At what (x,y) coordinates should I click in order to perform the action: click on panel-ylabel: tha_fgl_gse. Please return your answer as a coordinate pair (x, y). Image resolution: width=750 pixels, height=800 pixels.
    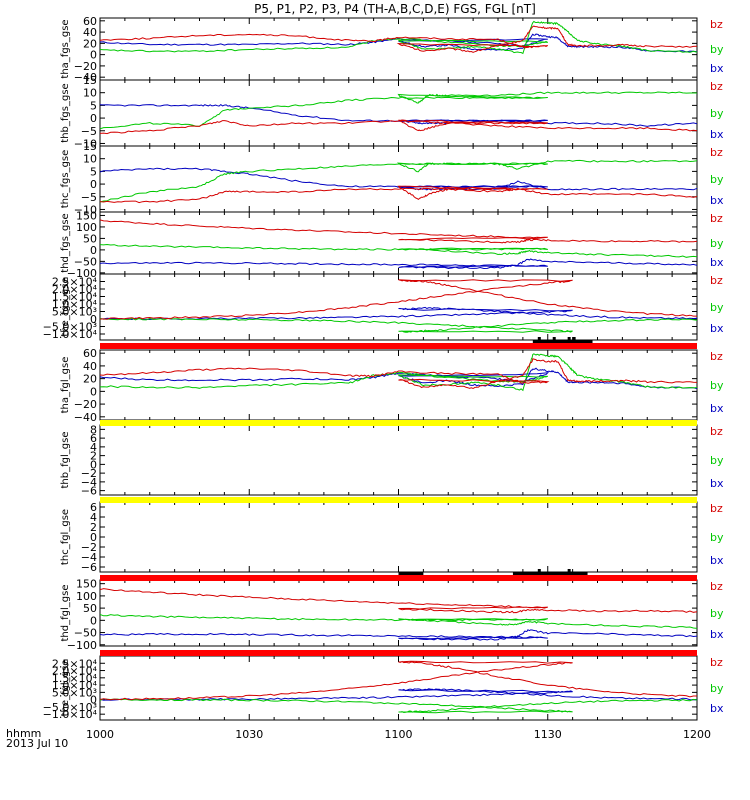
    Looking at the image, I should click on (65, 385).